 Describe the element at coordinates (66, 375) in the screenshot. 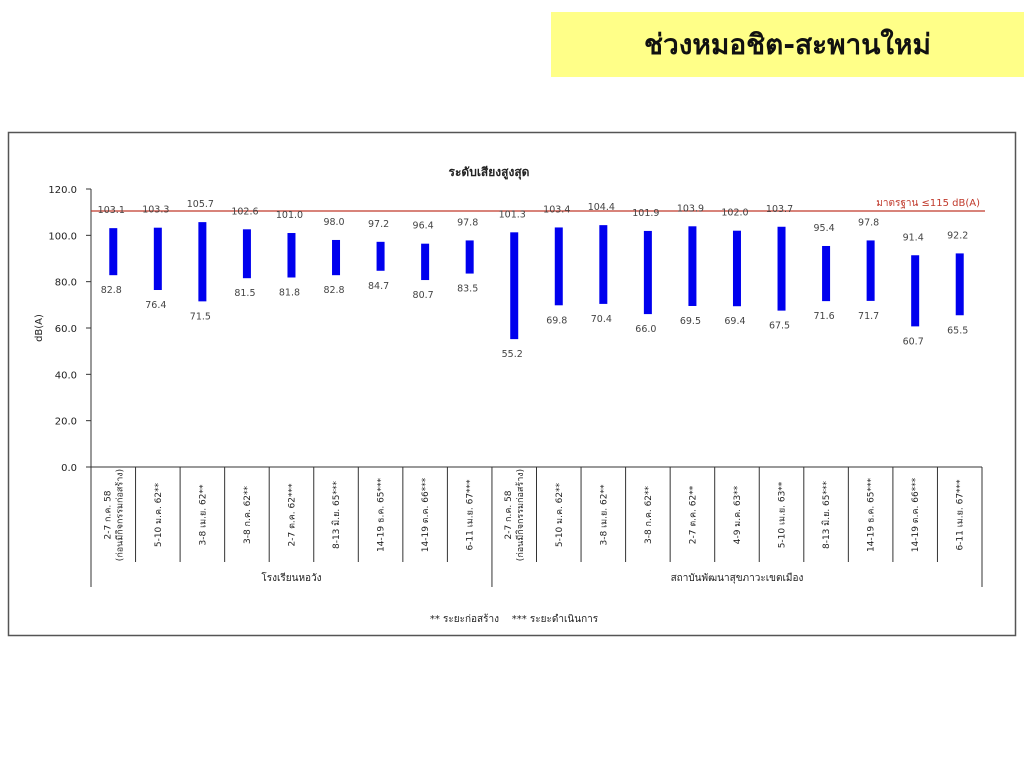

I see `y-tick-label: 40.0` at that location.